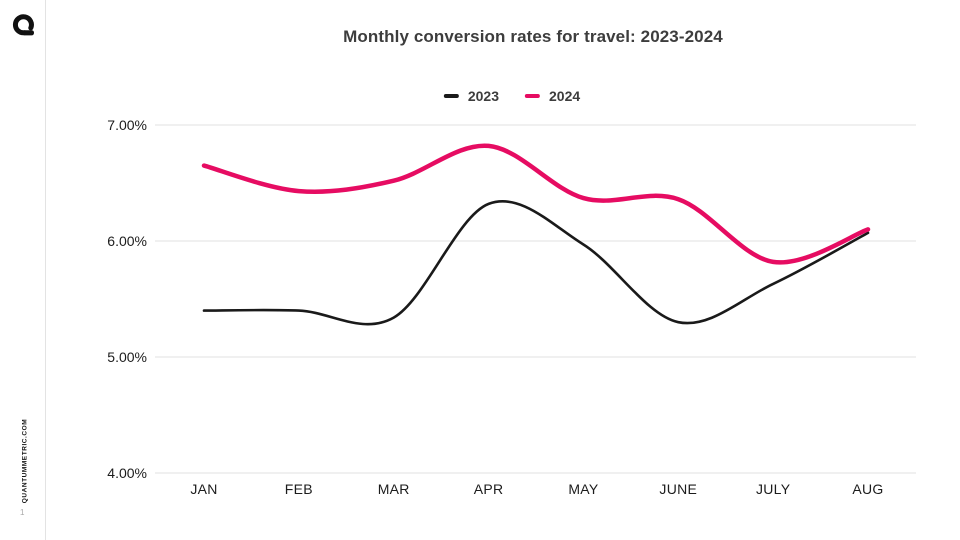 This screenshot has height=540, width=960. What do you see at coordinates (22, 512) in the screenshot?
I see `page-number: 1` at bounding box center [22, 512].